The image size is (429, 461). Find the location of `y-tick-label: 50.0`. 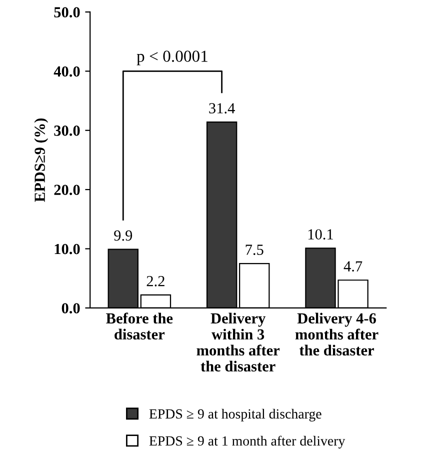

y-tick-label: 50.0 is located at coordinates (67, 12).